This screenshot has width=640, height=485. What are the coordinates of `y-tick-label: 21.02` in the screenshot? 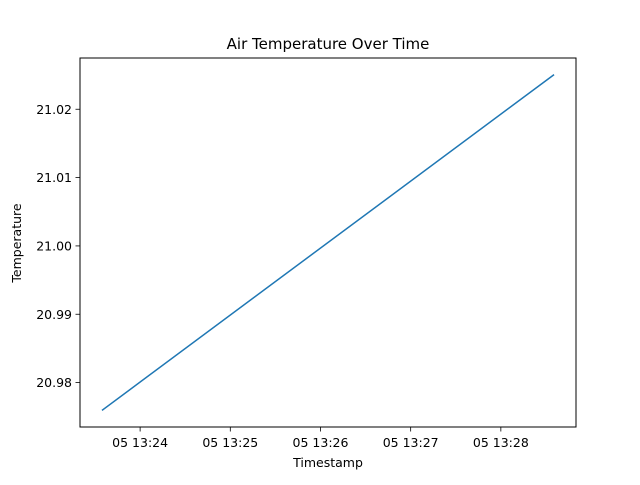 It's located at (54, 109).